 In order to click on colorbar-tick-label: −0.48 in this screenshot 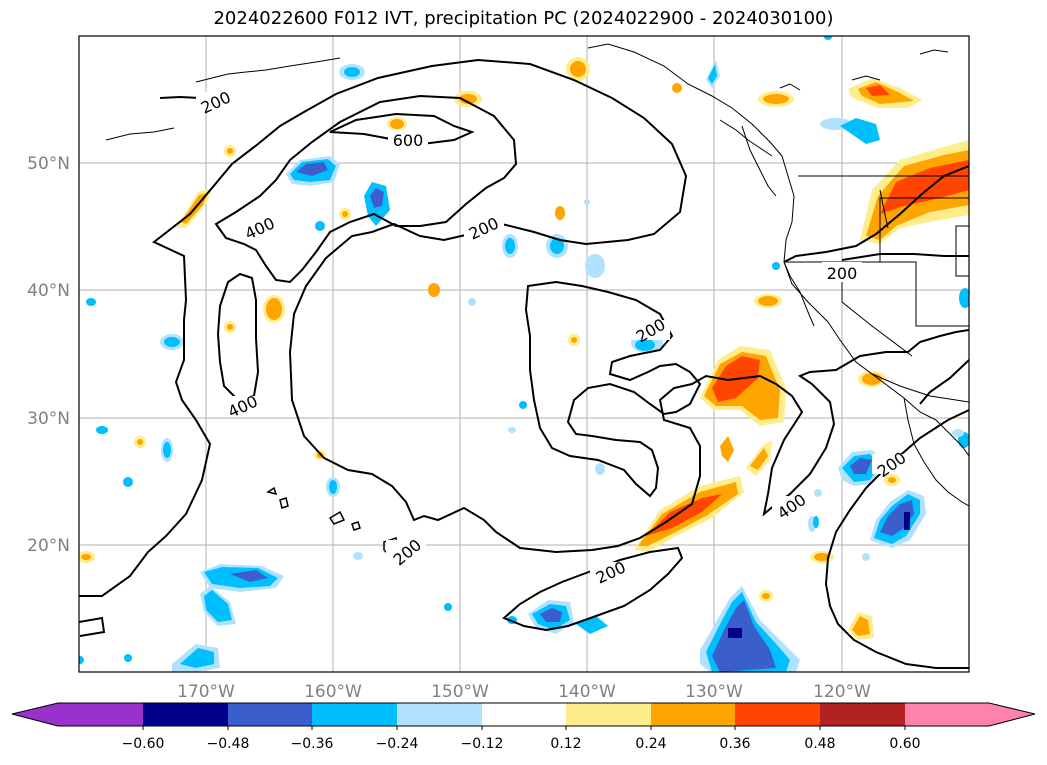, I will do `click(228, 744)`.